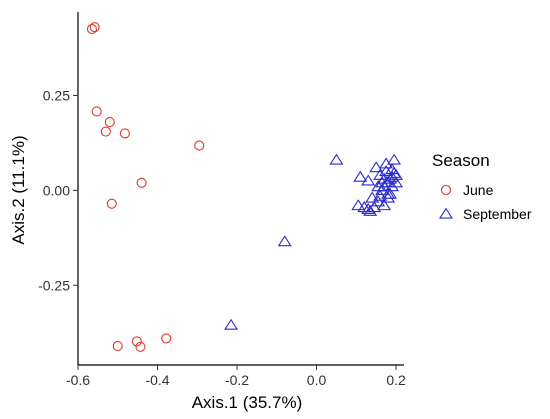  I want to click on legend-key-june, so click(446, 190).